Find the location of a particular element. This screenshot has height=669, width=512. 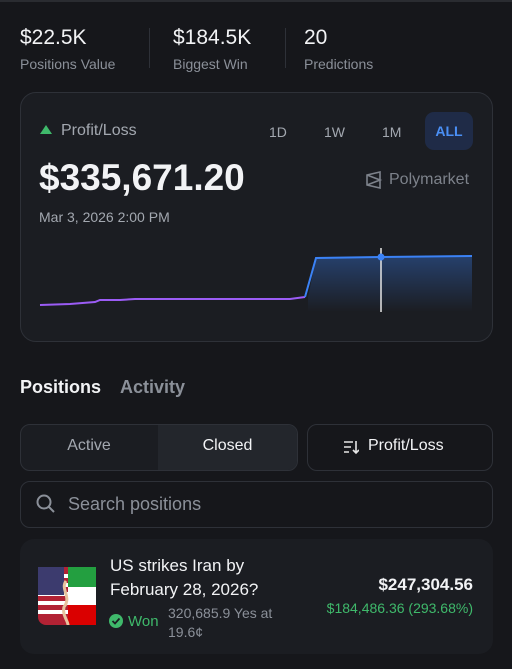

segment-selected-bg is located at coordinates (227, 447).